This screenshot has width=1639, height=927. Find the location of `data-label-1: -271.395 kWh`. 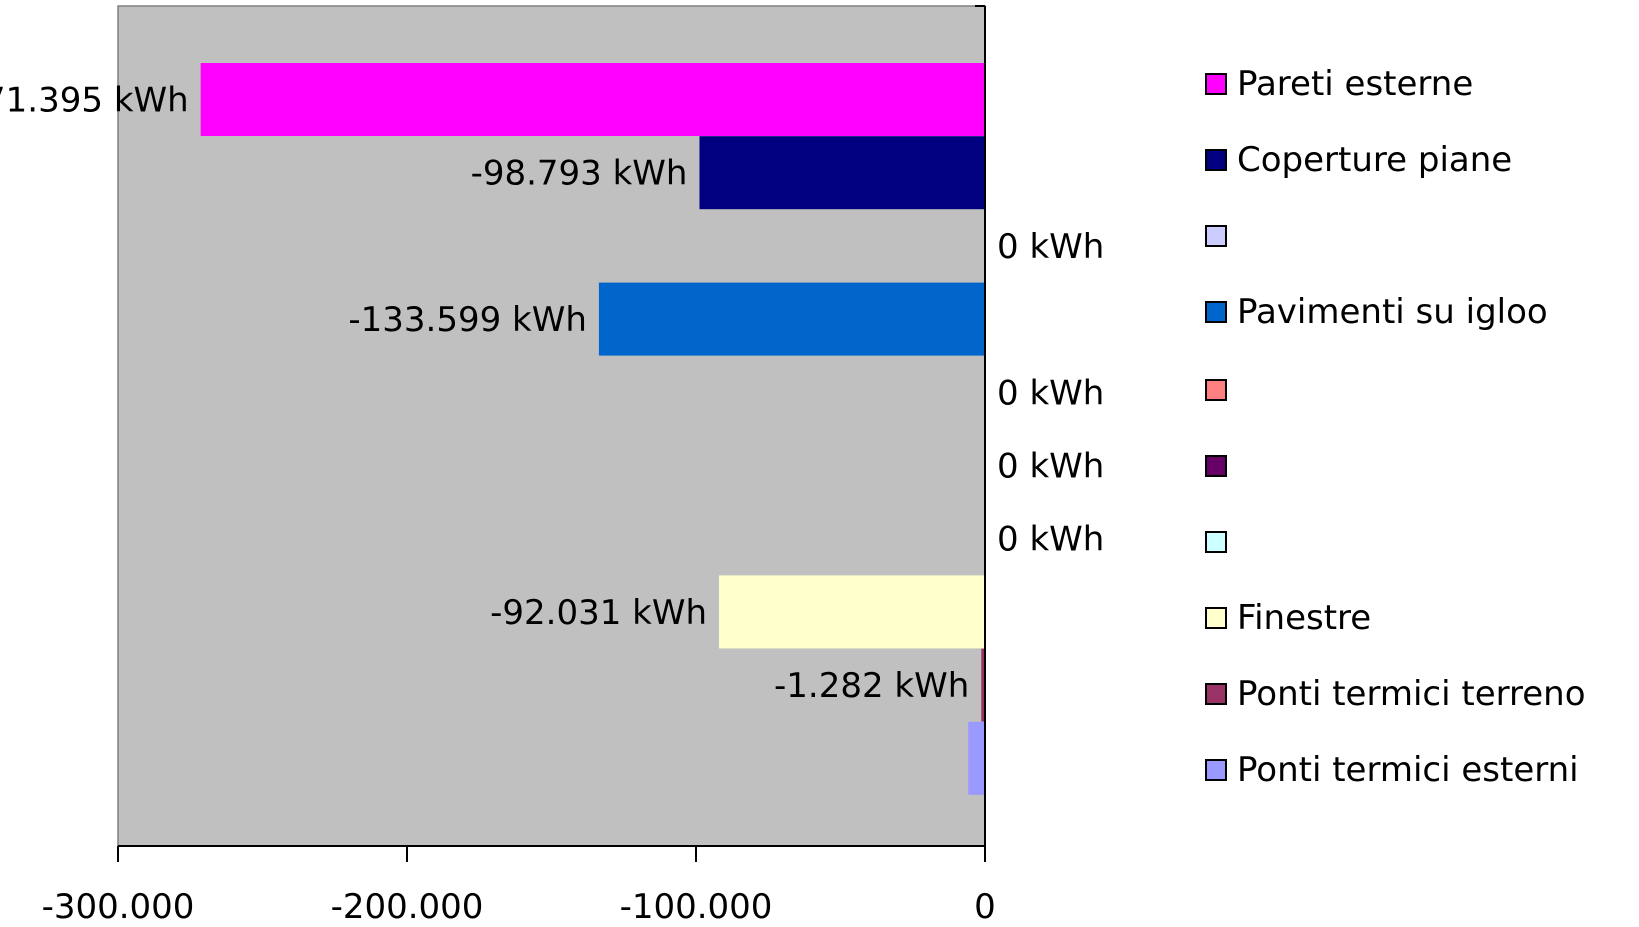

data-label-1: -271.395 kWh is located at coordinates (94, 101).